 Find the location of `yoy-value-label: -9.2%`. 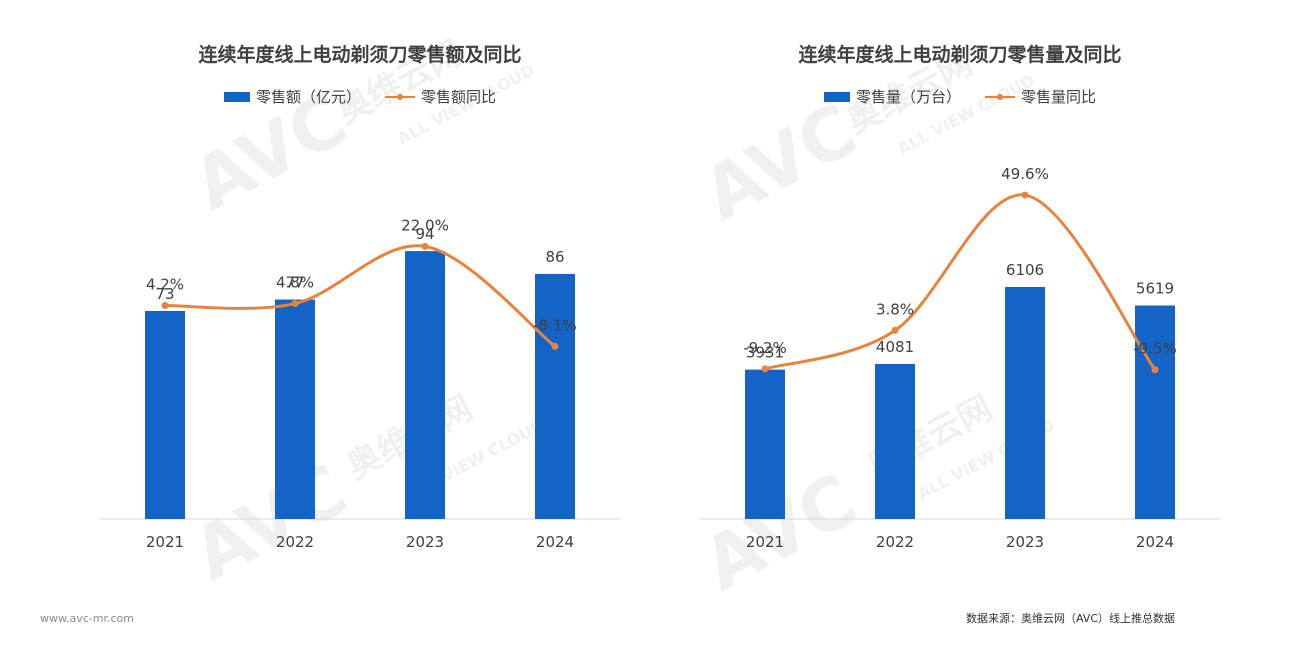

yoy-value-label: -9.2% is located at coordinates (765, 348).